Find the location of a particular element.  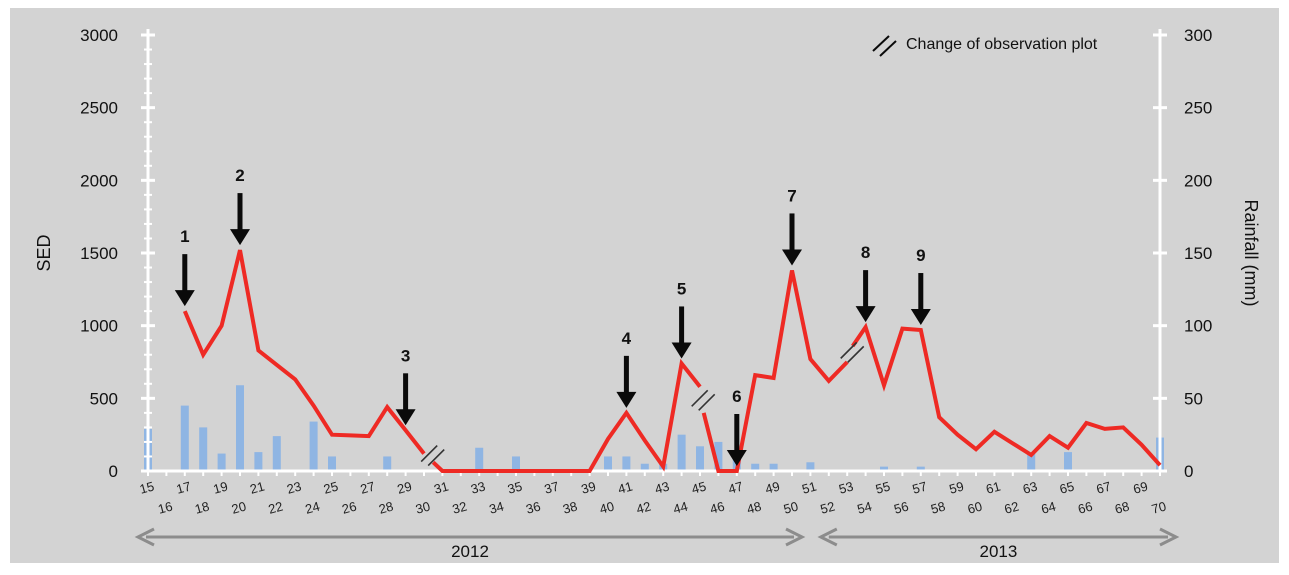

event-number: 8 is located at coordinates (865, 252).